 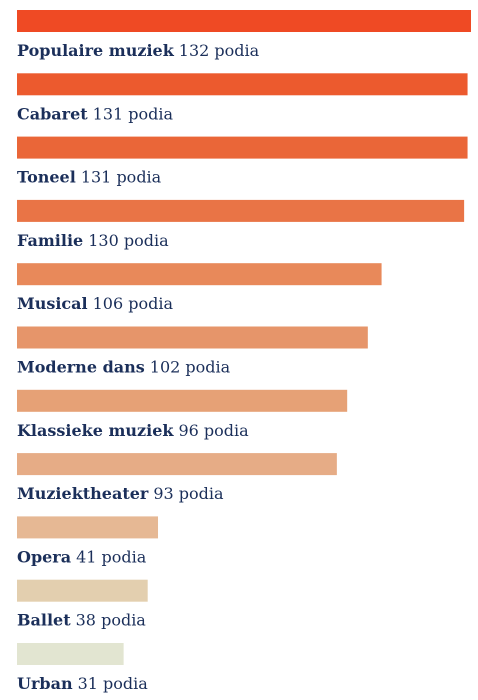 What do you see at coordinates (52, 303) in the screenshot?
I see `category-label: Musical` at bounding box center [52, 303].